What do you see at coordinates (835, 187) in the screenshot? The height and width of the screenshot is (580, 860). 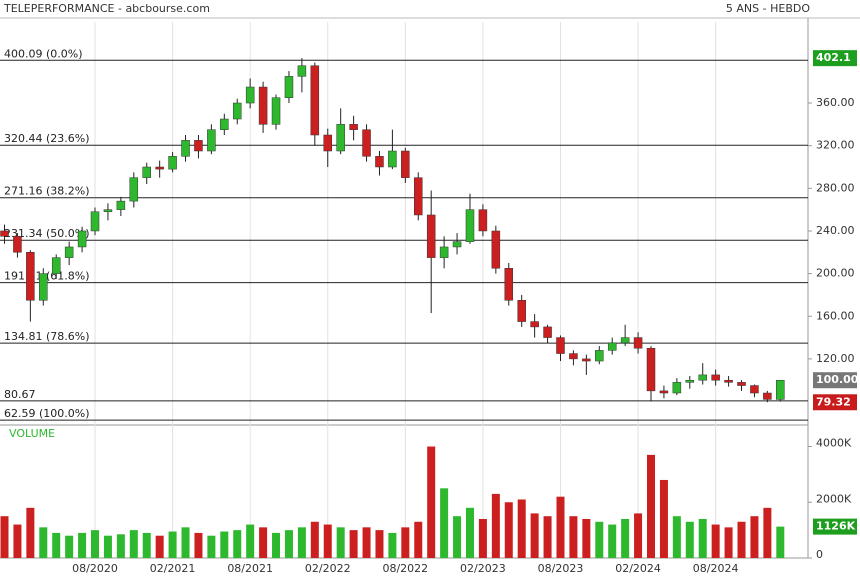 I see `y-tick-label: 280.00` at bounding box center [835, 187].